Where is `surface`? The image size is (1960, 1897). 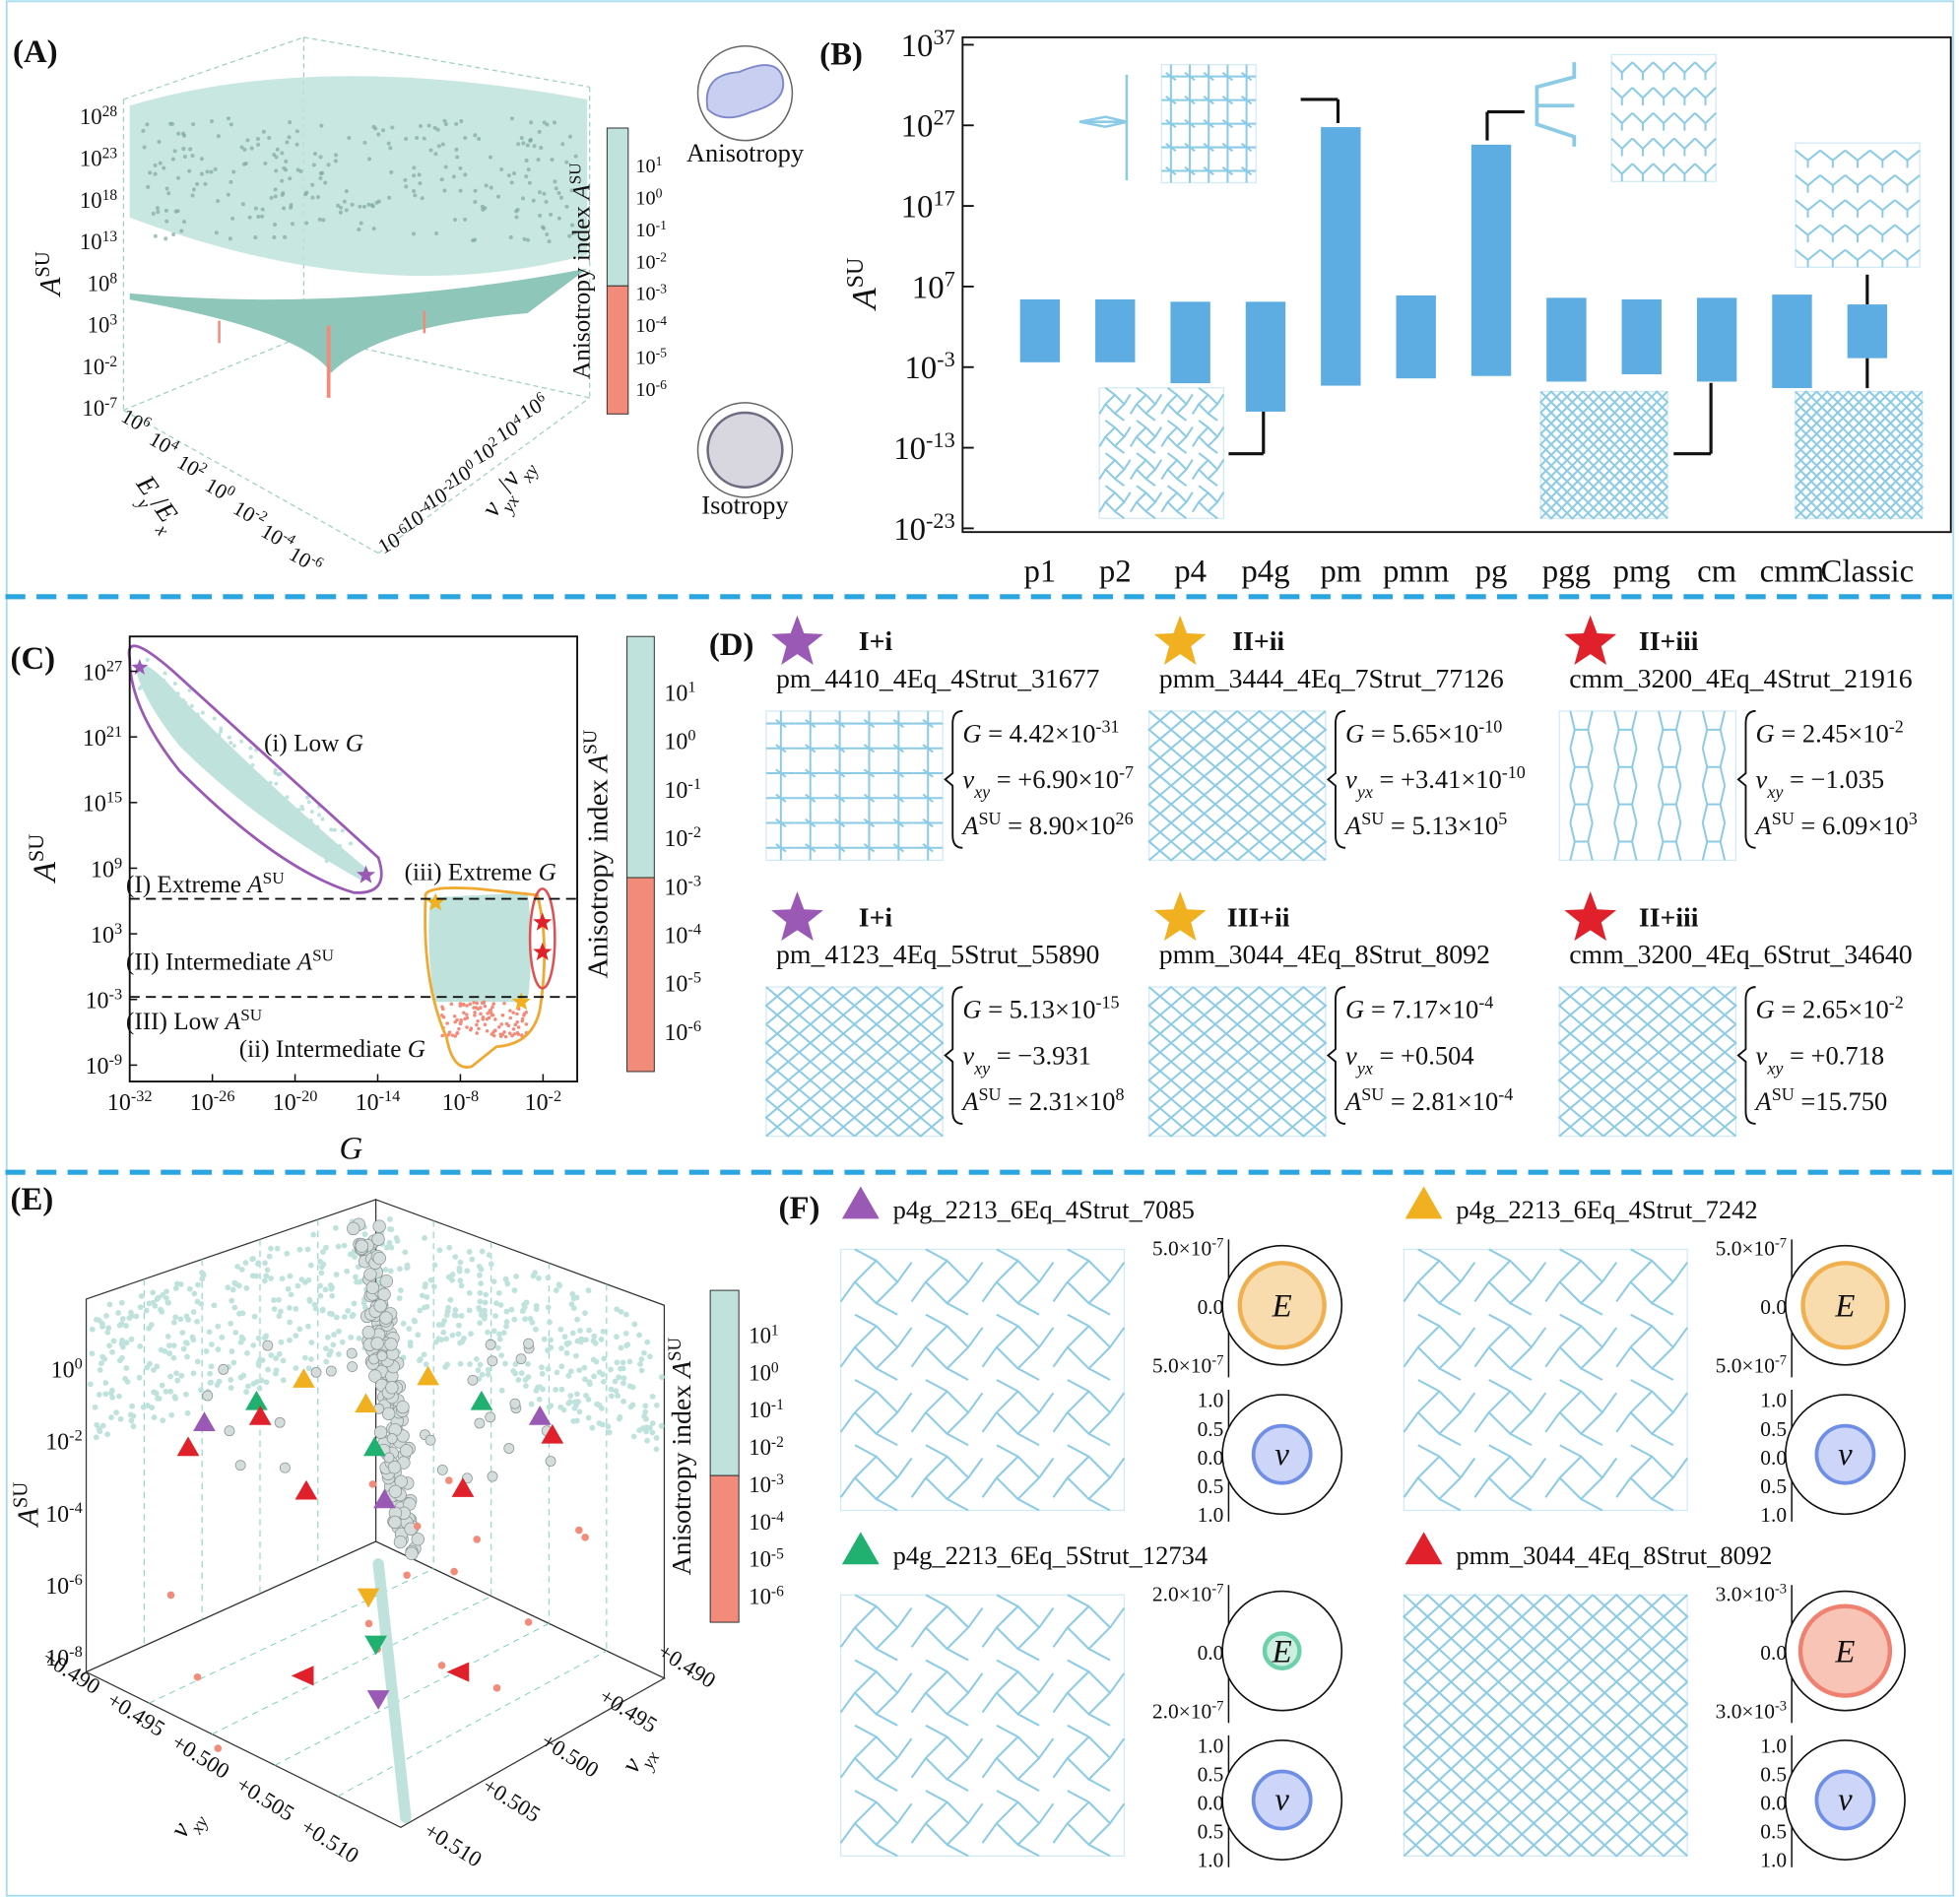 surface is located at coordinates (359, 176).